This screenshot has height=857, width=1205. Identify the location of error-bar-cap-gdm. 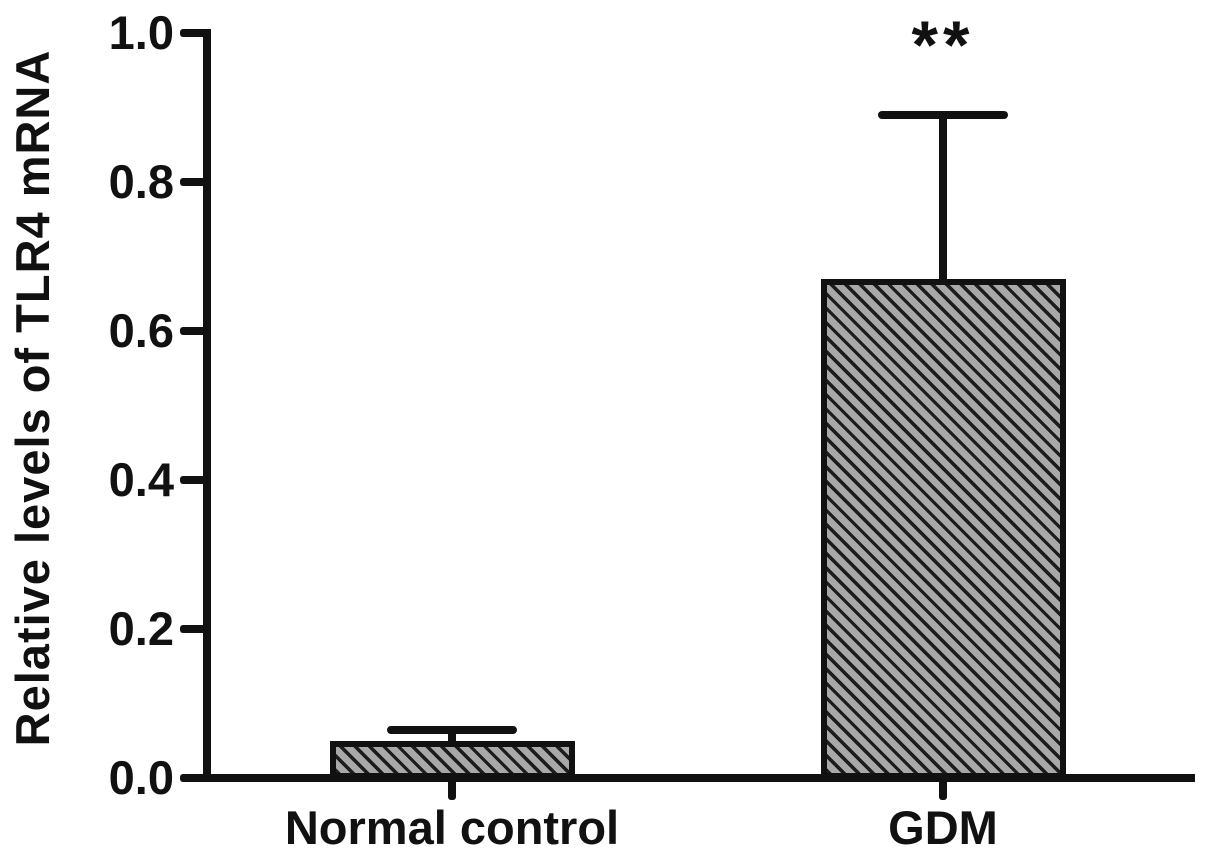
(943, 115).